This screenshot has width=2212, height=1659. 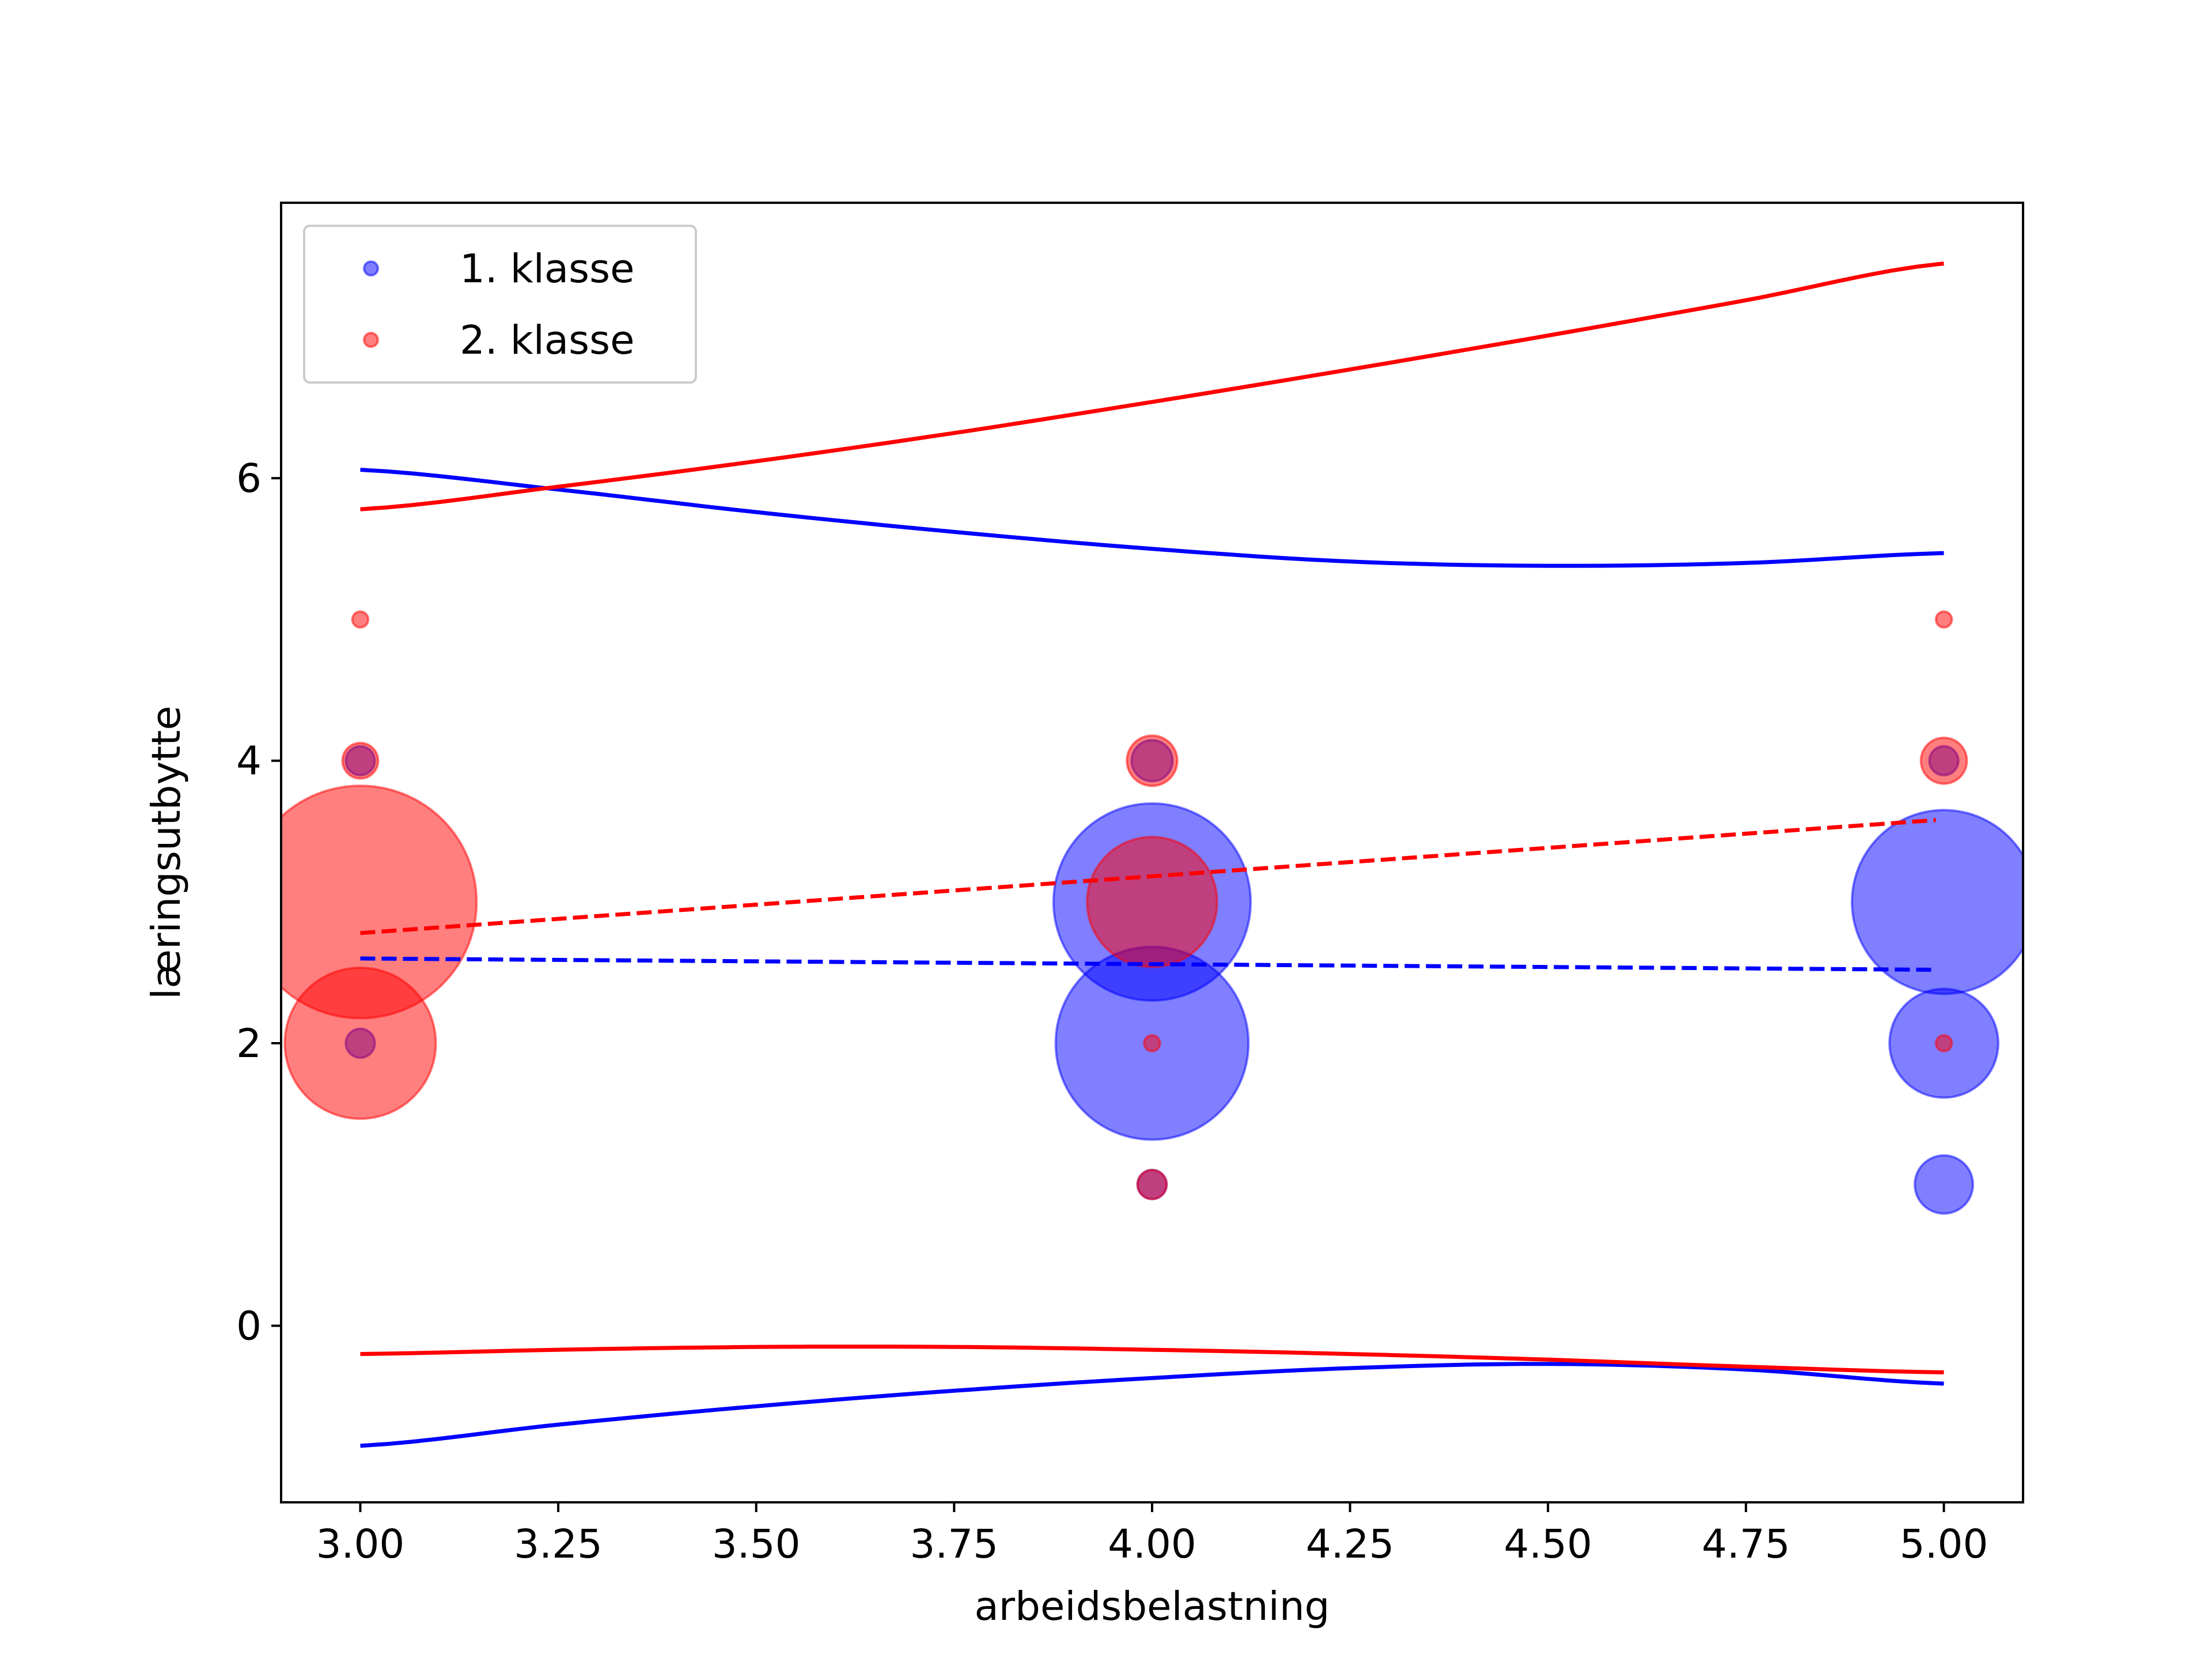 I want to click on x-axis-title: arbeidsbelastning, so click(x=1152, y=1607).